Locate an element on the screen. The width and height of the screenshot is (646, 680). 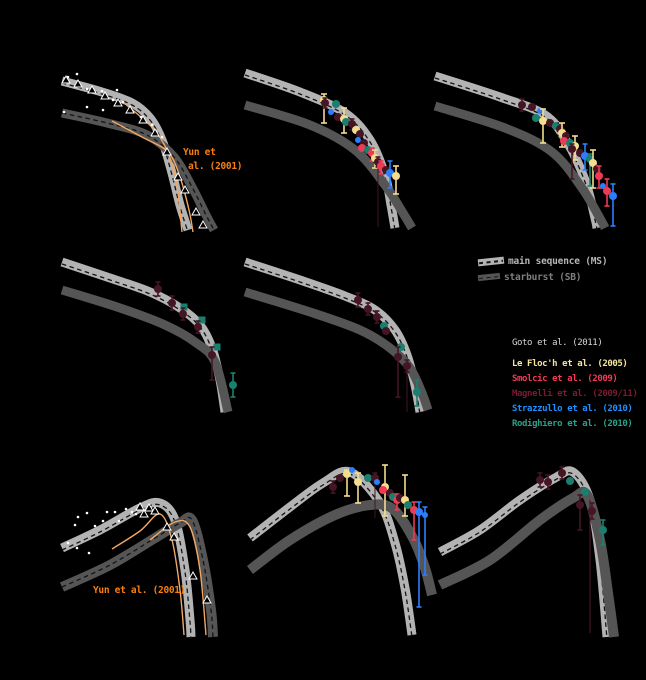
main-sequence-band is located at coordinates (145, 335).